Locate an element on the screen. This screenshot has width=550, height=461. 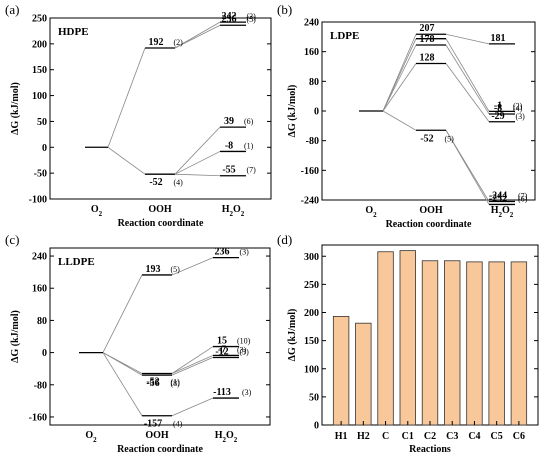
level-value-label: -113 is located at coordinates (222, 392).